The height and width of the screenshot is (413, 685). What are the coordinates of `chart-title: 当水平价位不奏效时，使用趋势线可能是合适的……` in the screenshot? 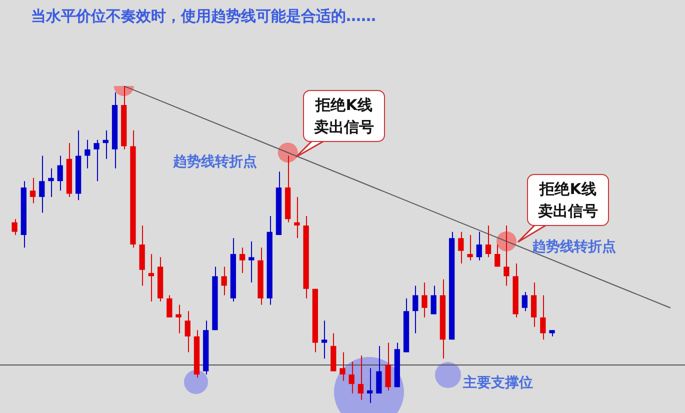 It's located at (203, 16).